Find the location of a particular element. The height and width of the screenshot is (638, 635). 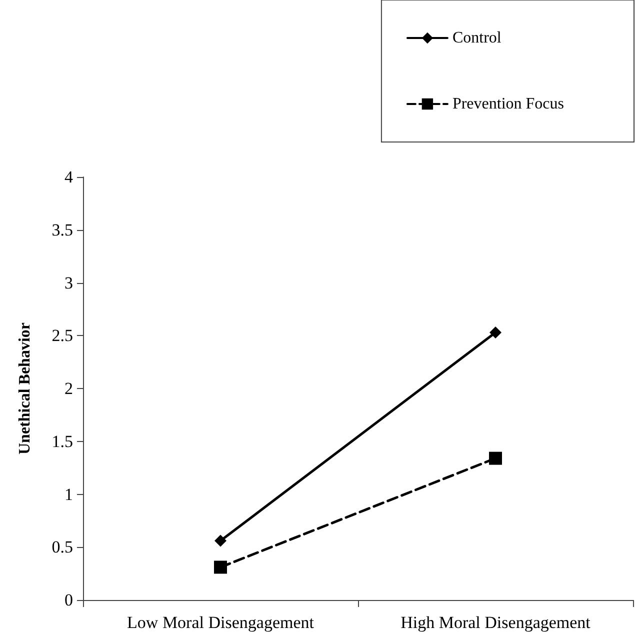

y-tick-label: 0 is located at coordinates (68, 600).